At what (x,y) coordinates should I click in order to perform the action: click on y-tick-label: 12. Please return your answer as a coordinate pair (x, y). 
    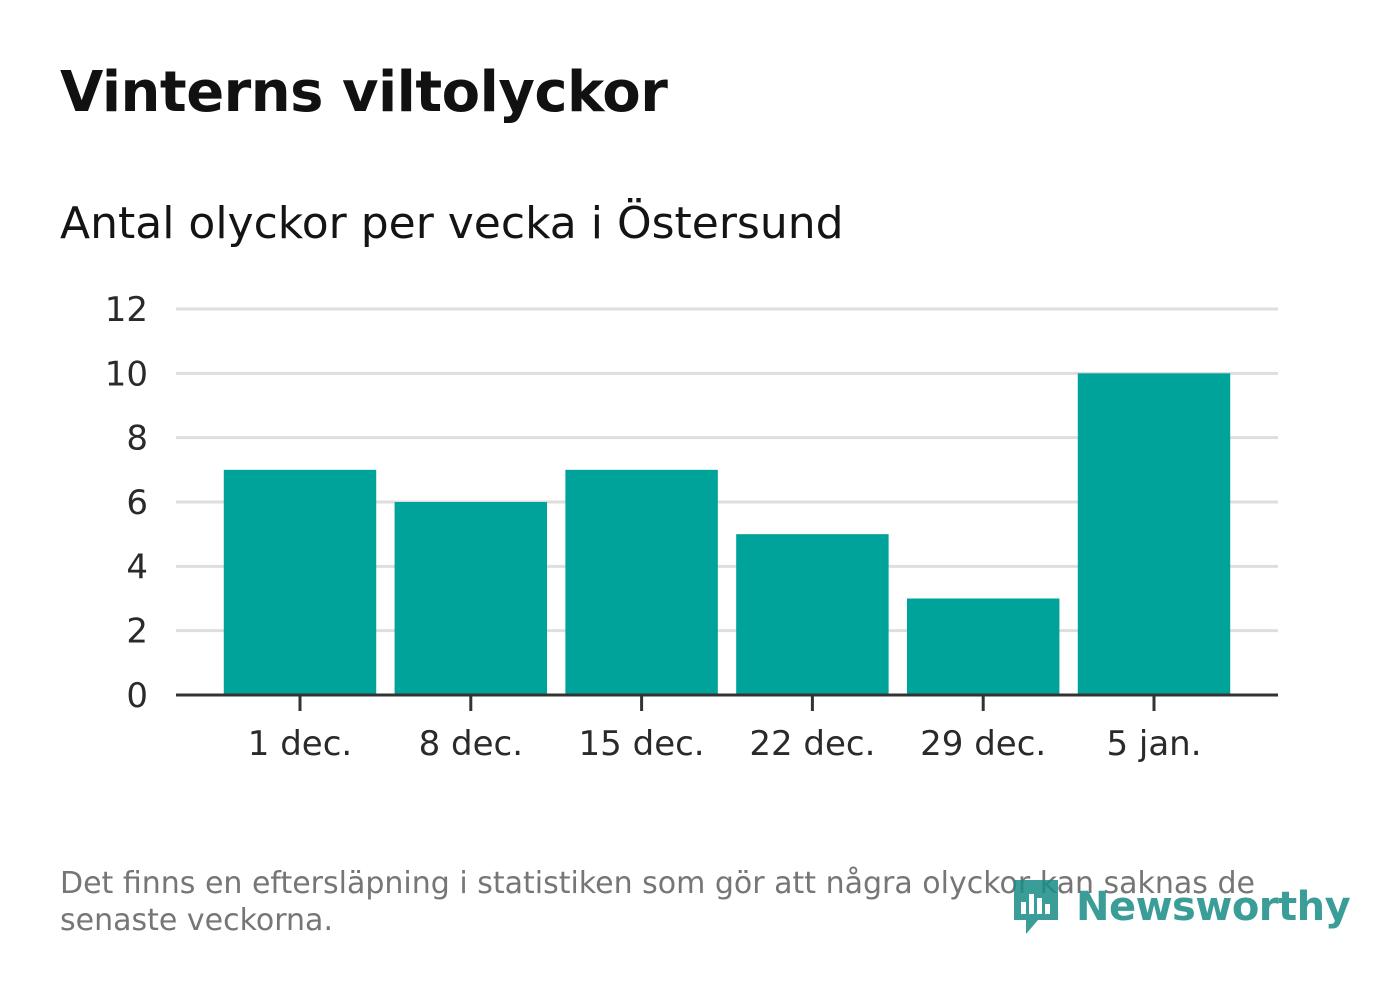
    Looking at the image, I should click on (126, 310).